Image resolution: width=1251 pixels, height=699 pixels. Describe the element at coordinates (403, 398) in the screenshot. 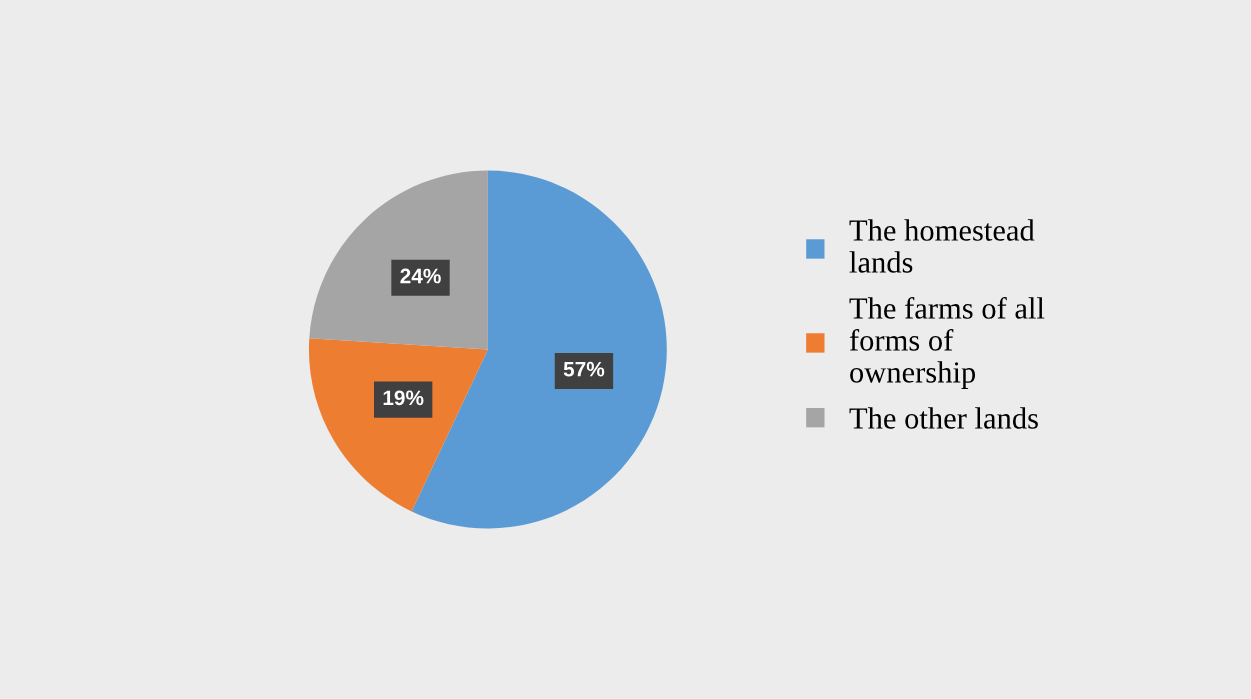

I see `data-label: 19%` at that location.